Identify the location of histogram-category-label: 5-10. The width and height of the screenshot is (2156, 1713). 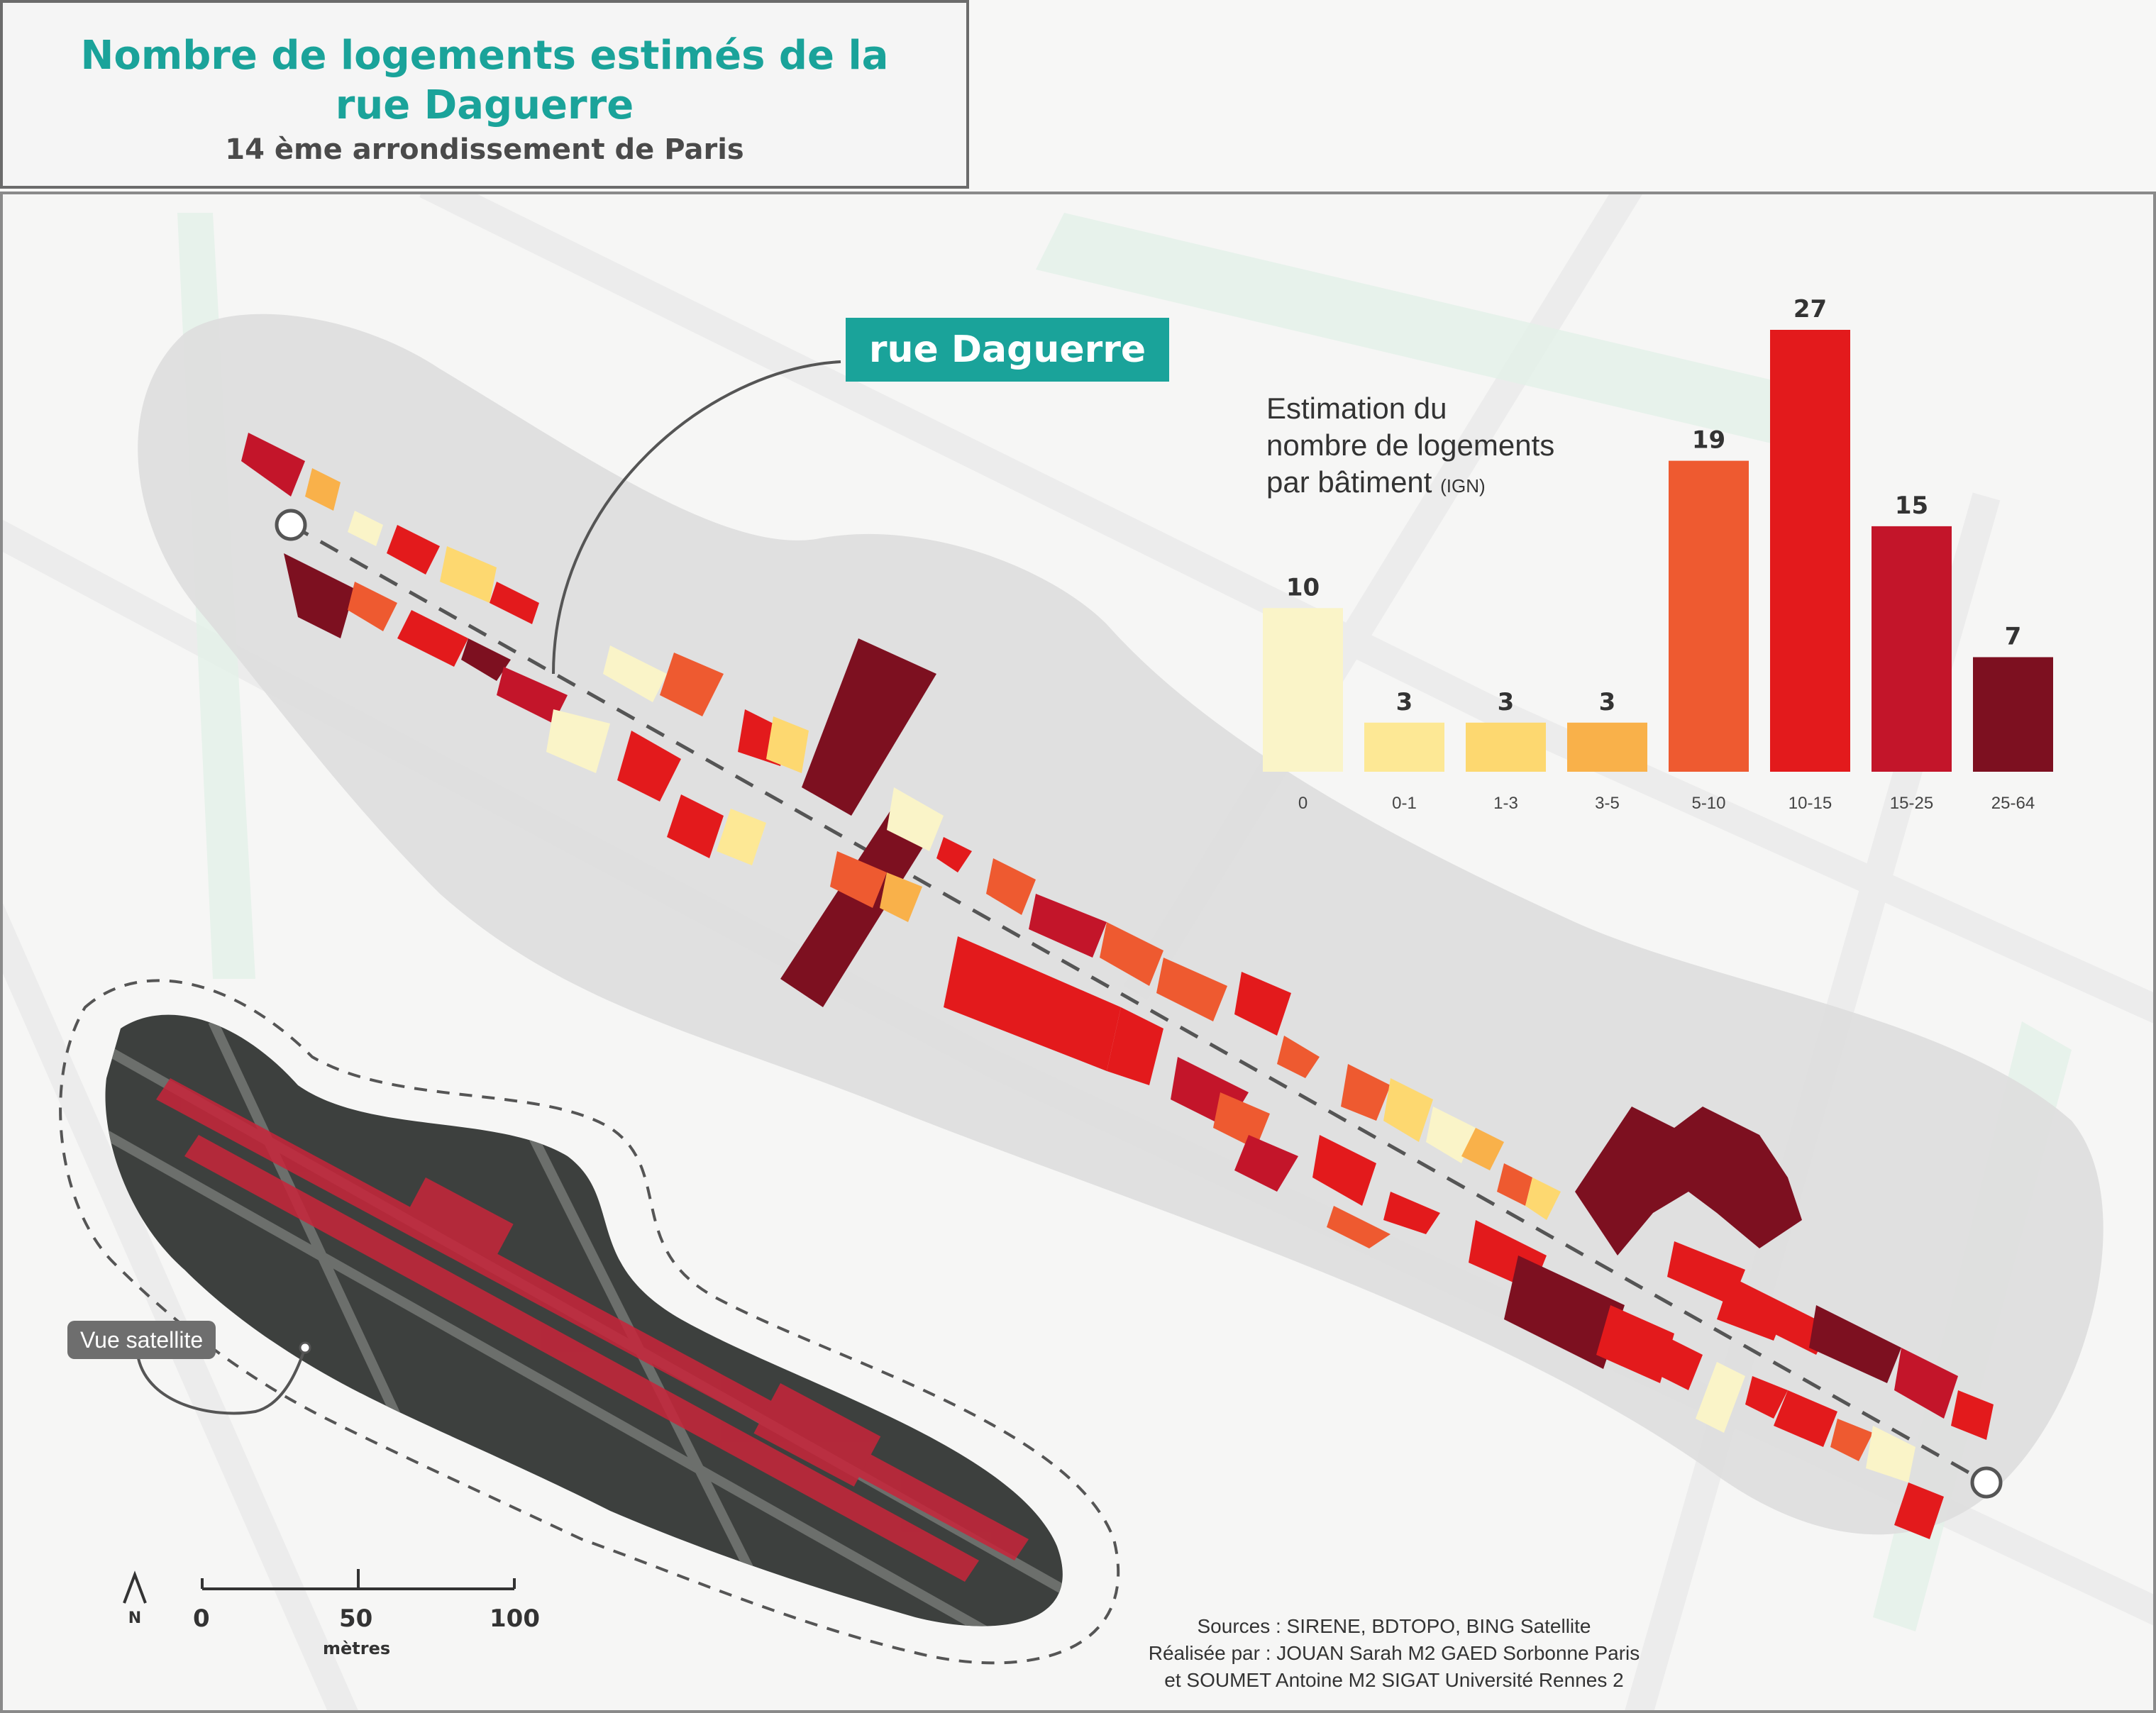
(1708, 804).